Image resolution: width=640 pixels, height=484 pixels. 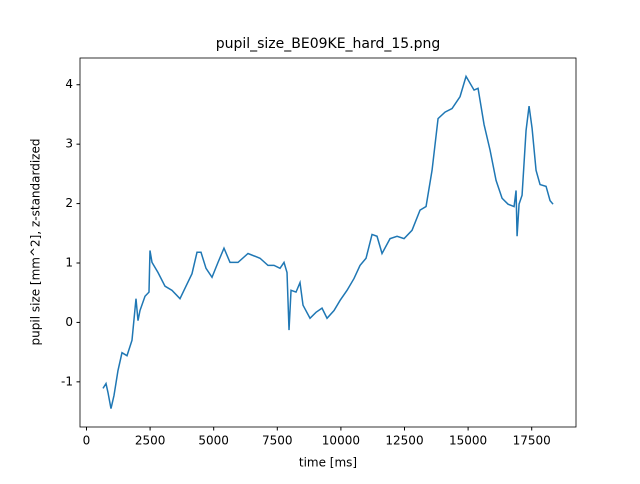 What do you see at coordinates (328, 44) in the screenshot?
I see `chart-title: pupil_size_BE09KE_hard_15.png` at bounding box center [328, 44].